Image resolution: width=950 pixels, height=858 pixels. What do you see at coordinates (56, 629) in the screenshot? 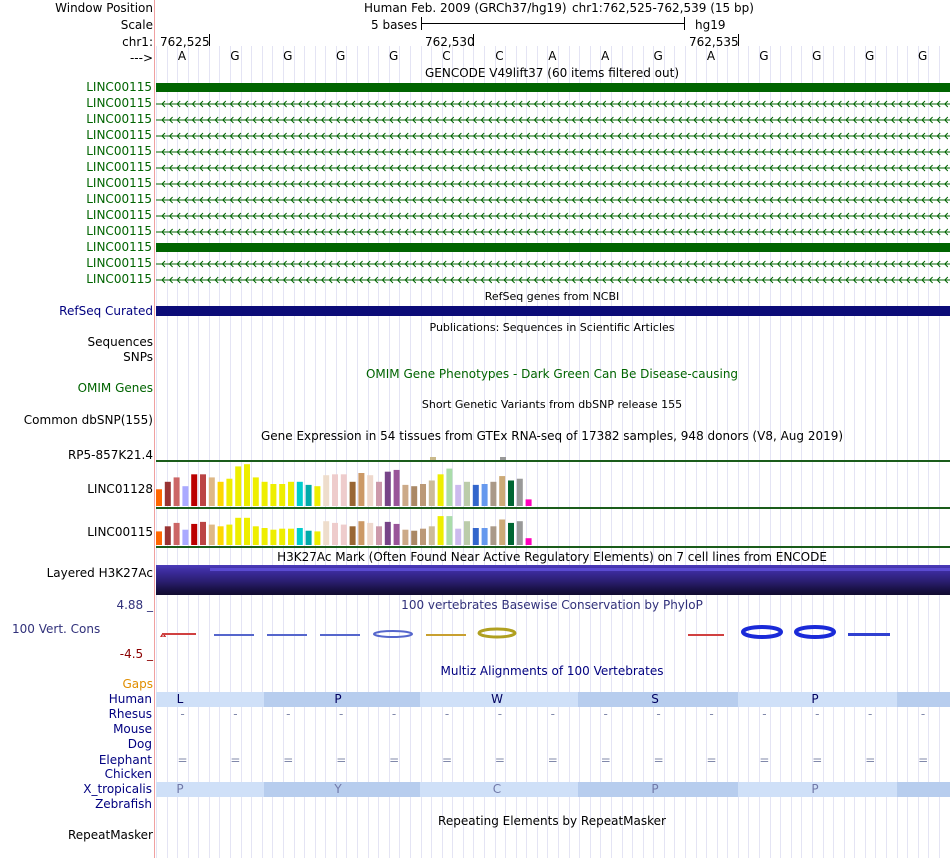
I see `cons-label: 100 Vert. Cons` at bounding box center [56, 629].